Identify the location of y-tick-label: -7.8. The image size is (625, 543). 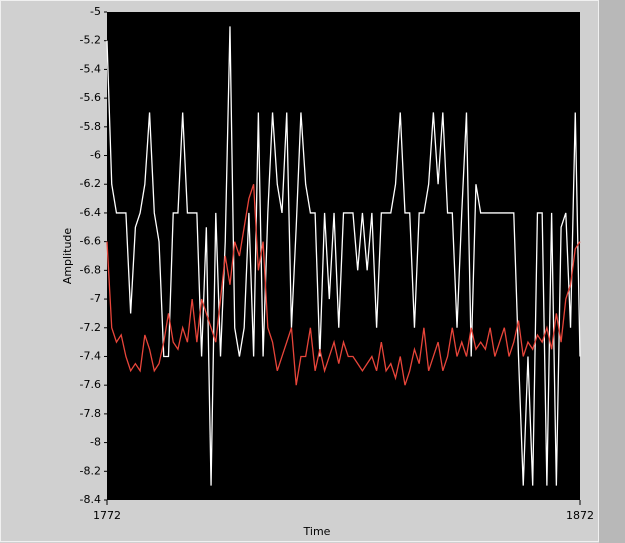
(90, 413).